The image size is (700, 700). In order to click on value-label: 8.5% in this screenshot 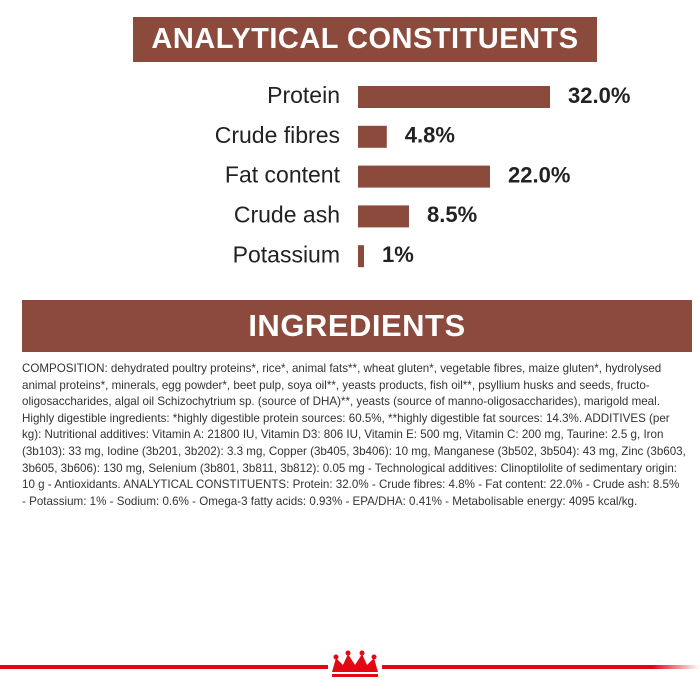, I will do `click(452, 214)`.